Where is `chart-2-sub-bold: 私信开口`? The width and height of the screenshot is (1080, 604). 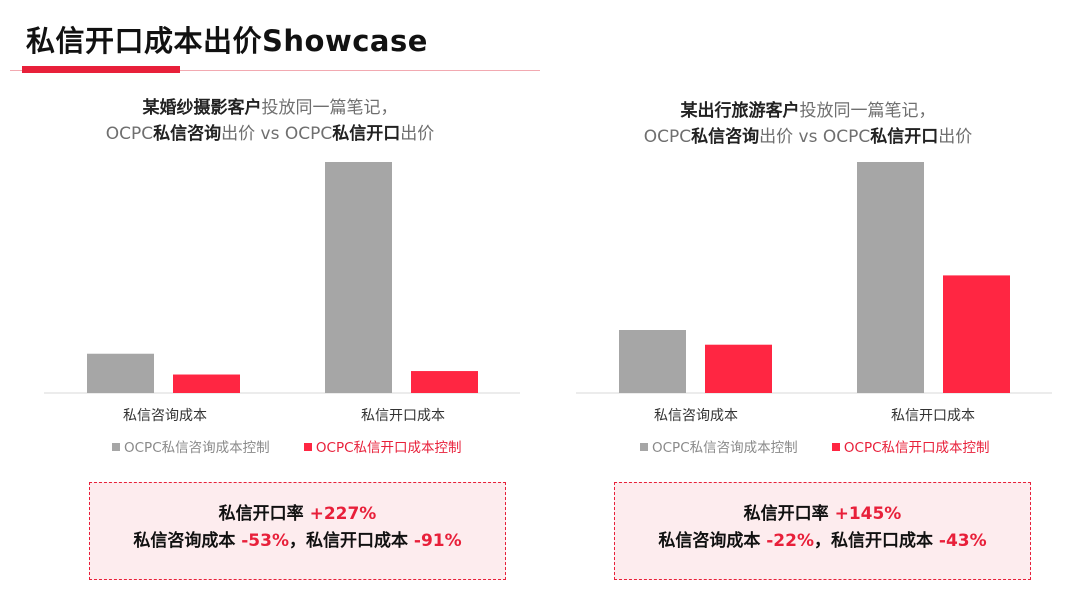 chart-2-sub-bold: 私信开口 is located at coordinates (904, 137).